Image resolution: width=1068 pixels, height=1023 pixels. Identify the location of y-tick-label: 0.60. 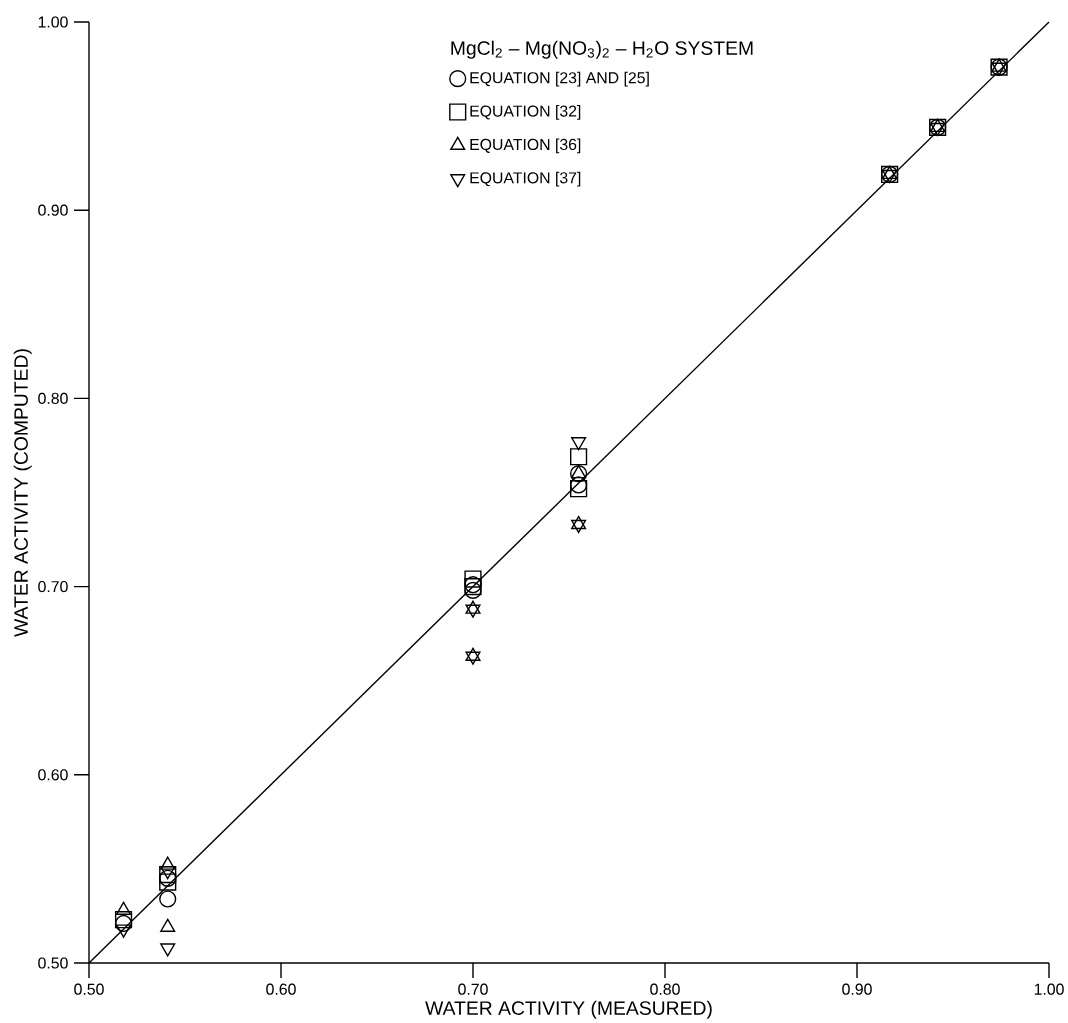
(53, 775).